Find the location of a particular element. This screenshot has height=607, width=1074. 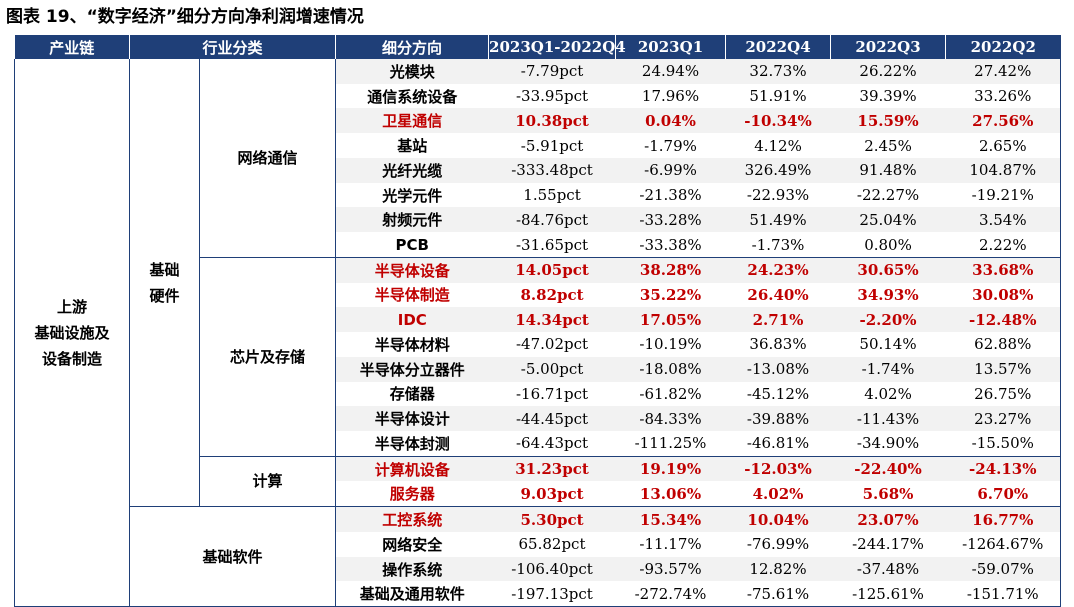

value-cell: 27.42% is located at coordinates (1003, 71).